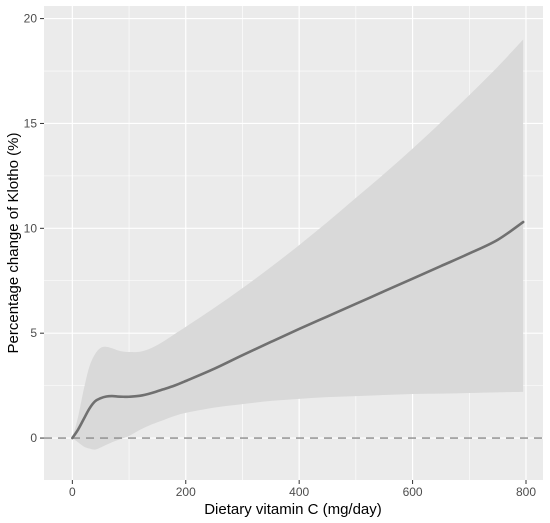 The image size is (550, 523). Describe the element at coordinates (186, 492) in the screenshot. I see `x-tick-label: 200` at that location.